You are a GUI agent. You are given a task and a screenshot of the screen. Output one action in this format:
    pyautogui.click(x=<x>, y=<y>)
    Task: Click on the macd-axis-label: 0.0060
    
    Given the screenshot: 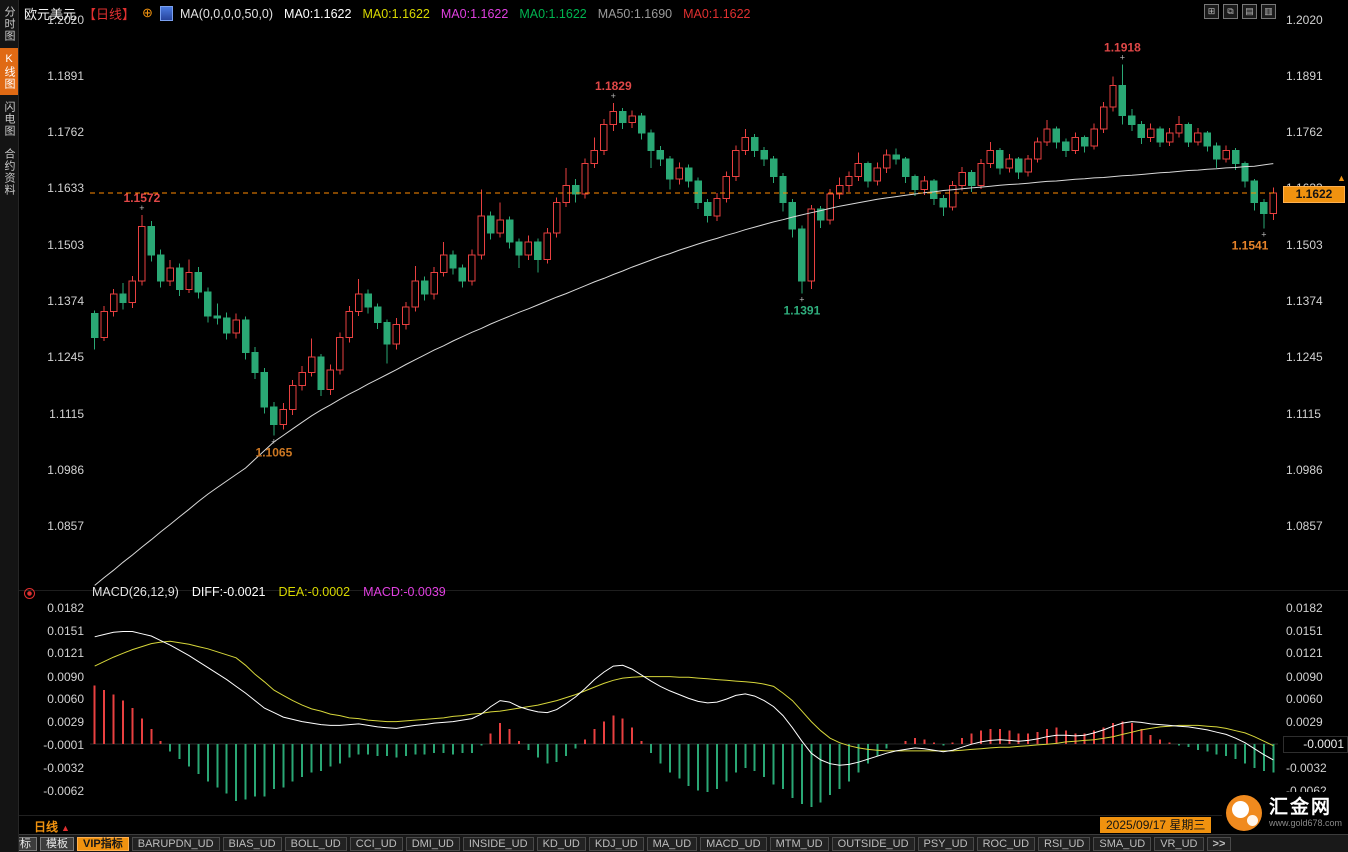 What is the action you would take?
    pyautogui.click(x=1304, y=699)
    